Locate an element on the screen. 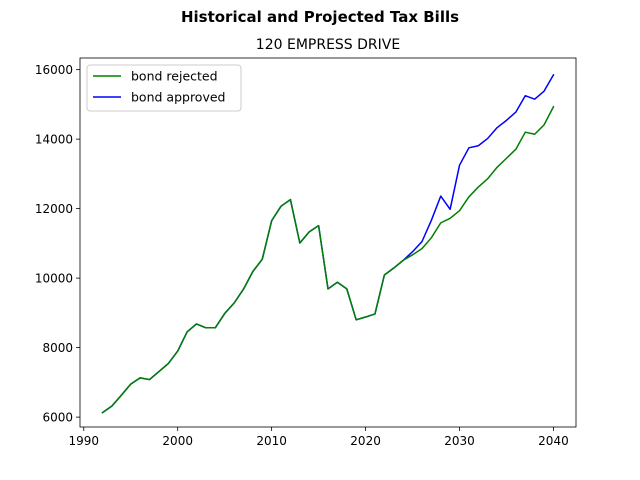 Image resolution: width=640 pixels, height=480 pixels. chart-title: 120 EMPRESS DRIVE is located at coordinates (328, 45).